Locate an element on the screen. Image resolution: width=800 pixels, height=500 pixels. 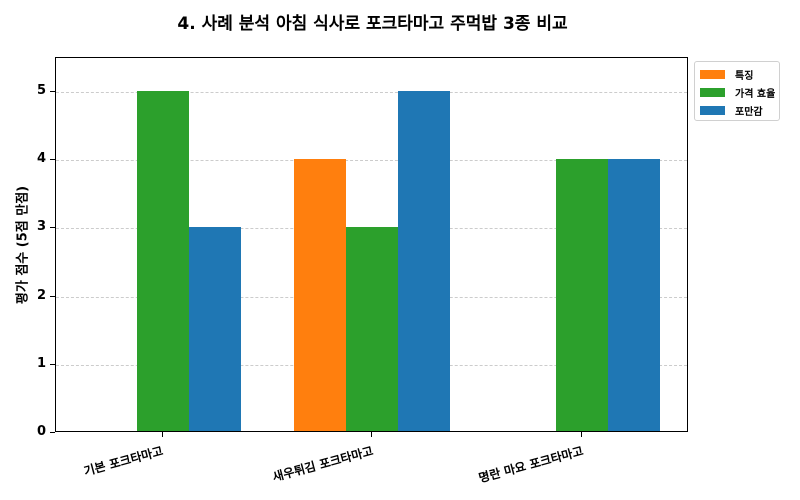
chart-title: 4. 사례 분석 아침 식사로 포크타마고 주먹밥 3종 비교 is located at coordinates (372, 24).